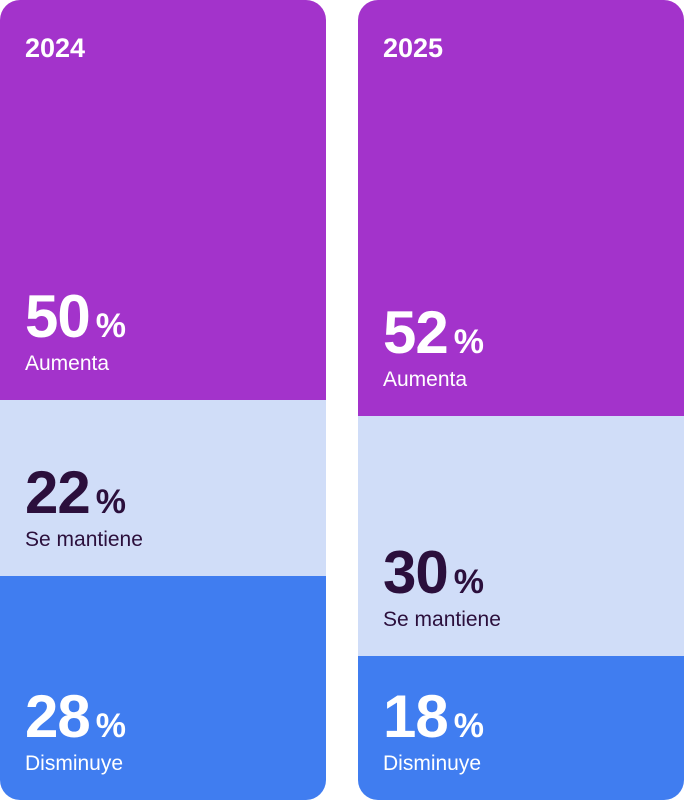 This screenshot has height=800, width=684. I want to click on segment-text: 52 % Aumenta, so click(433, 347).